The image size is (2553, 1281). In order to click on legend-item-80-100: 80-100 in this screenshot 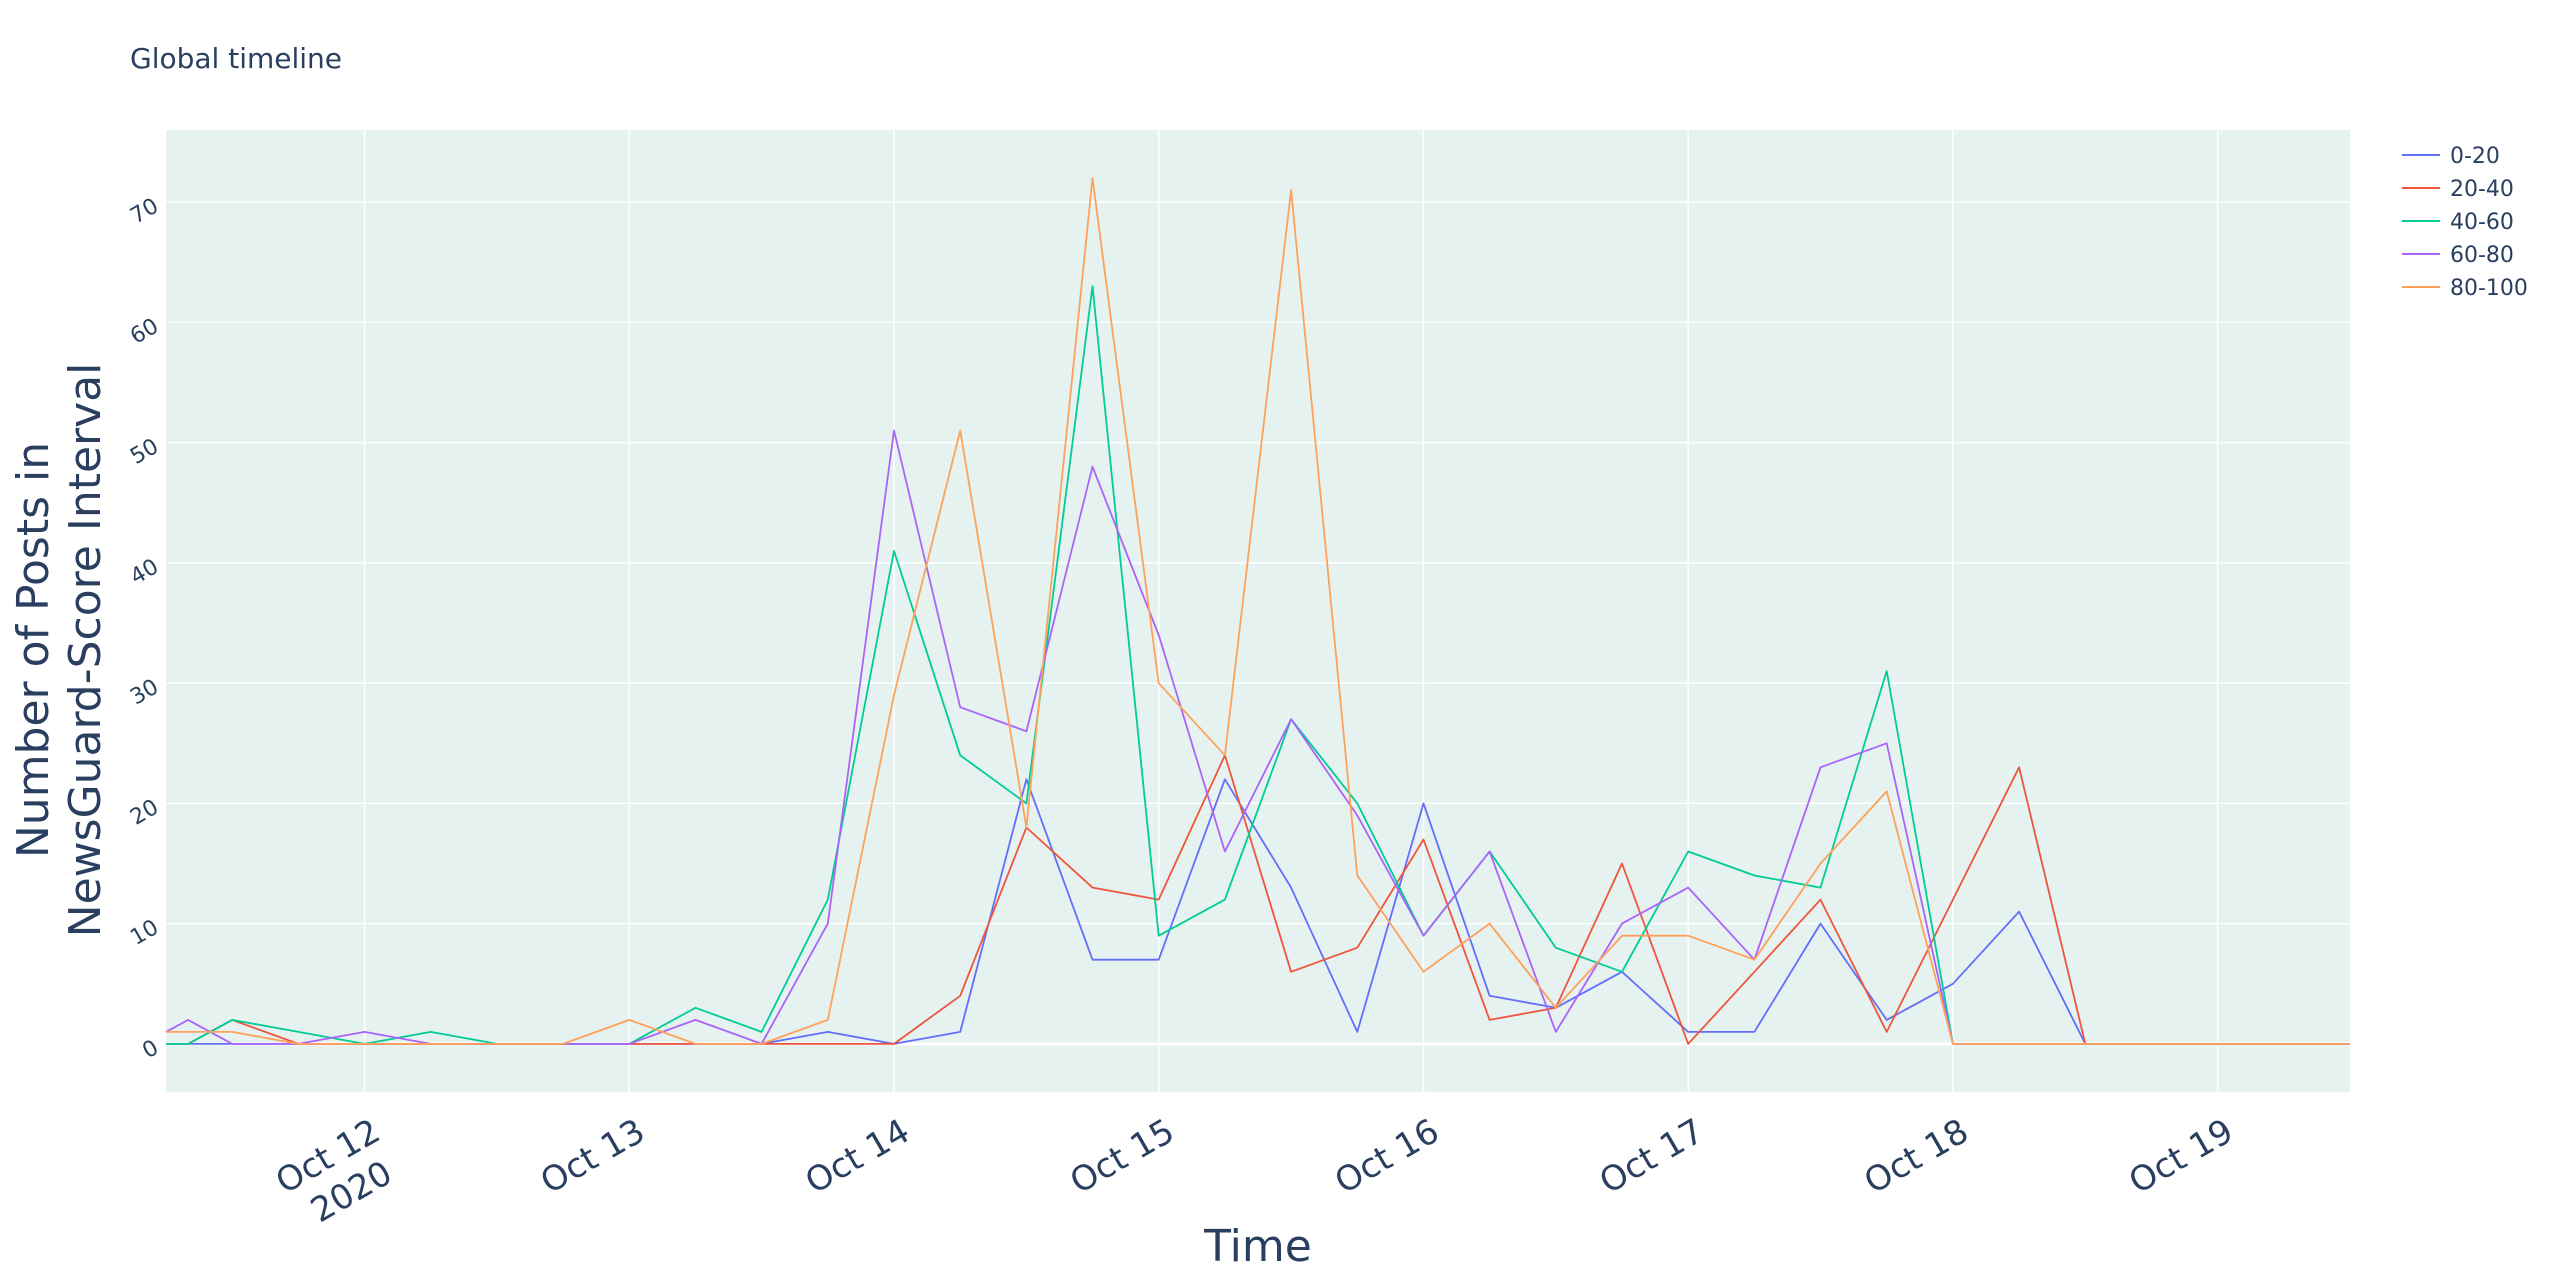, I will do `click(2465, 288)`.